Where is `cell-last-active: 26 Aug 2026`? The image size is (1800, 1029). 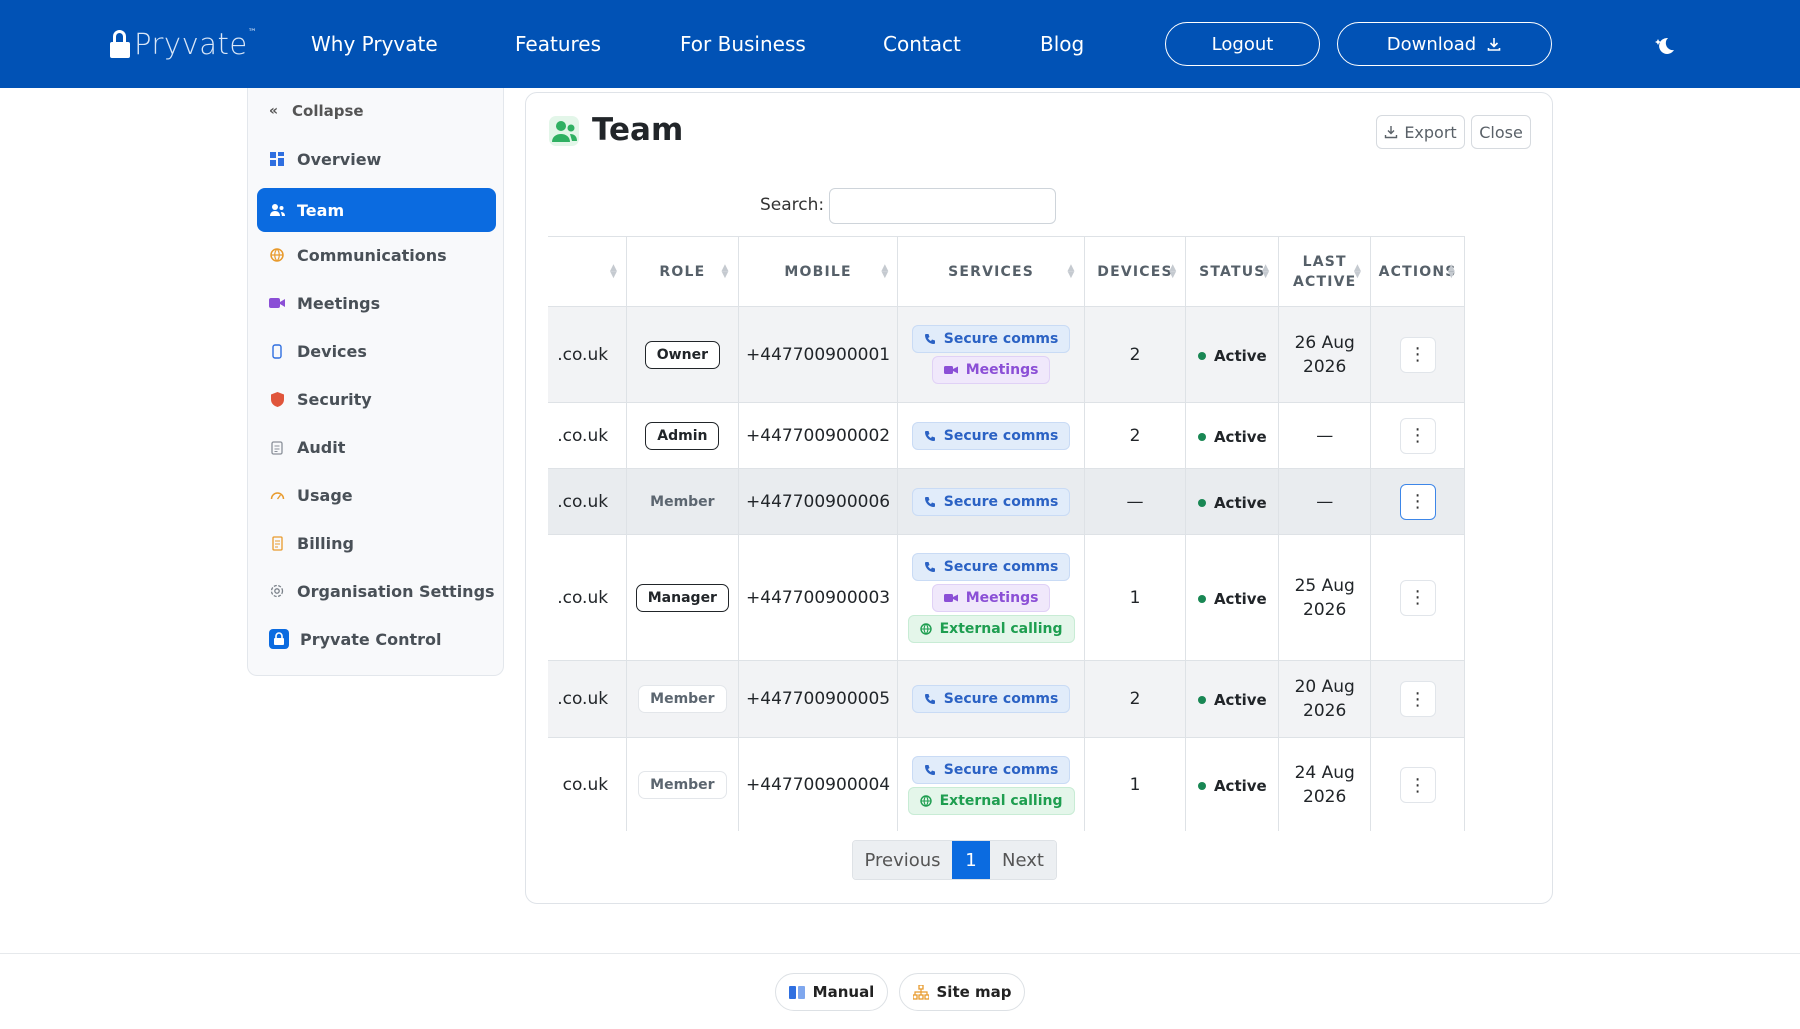 cell-last-active: 26 Aug 2026 is located at coordinates (1325, 354).